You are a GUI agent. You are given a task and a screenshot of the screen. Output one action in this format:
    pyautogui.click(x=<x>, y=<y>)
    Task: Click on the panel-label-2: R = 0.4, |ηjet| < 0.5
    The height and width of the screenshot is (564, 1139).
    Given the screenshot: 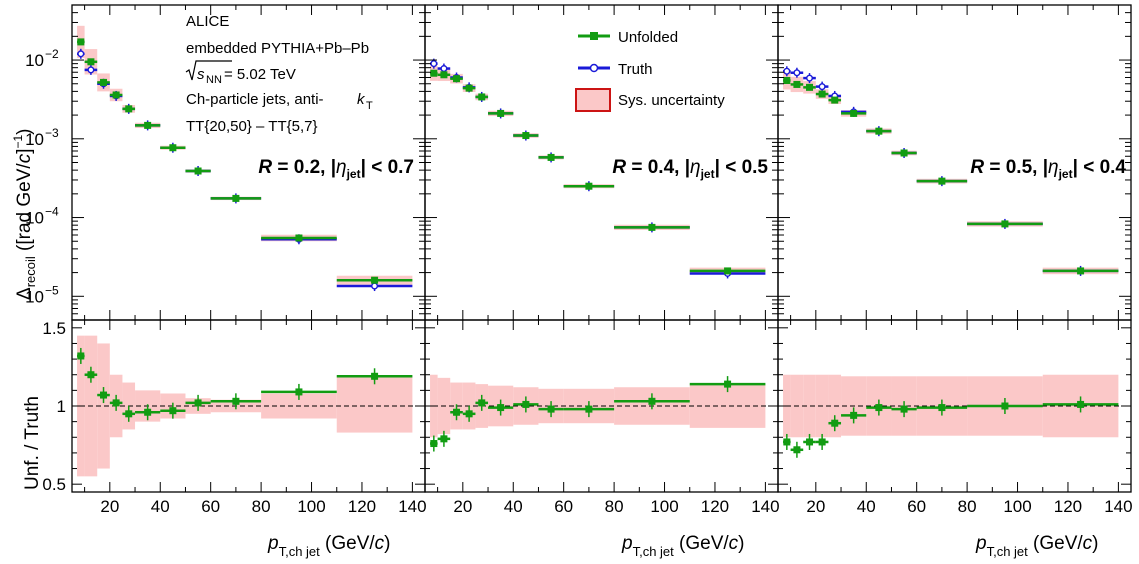 What is the action you would take?
    pyautogui.click(x=690, y=169)
    